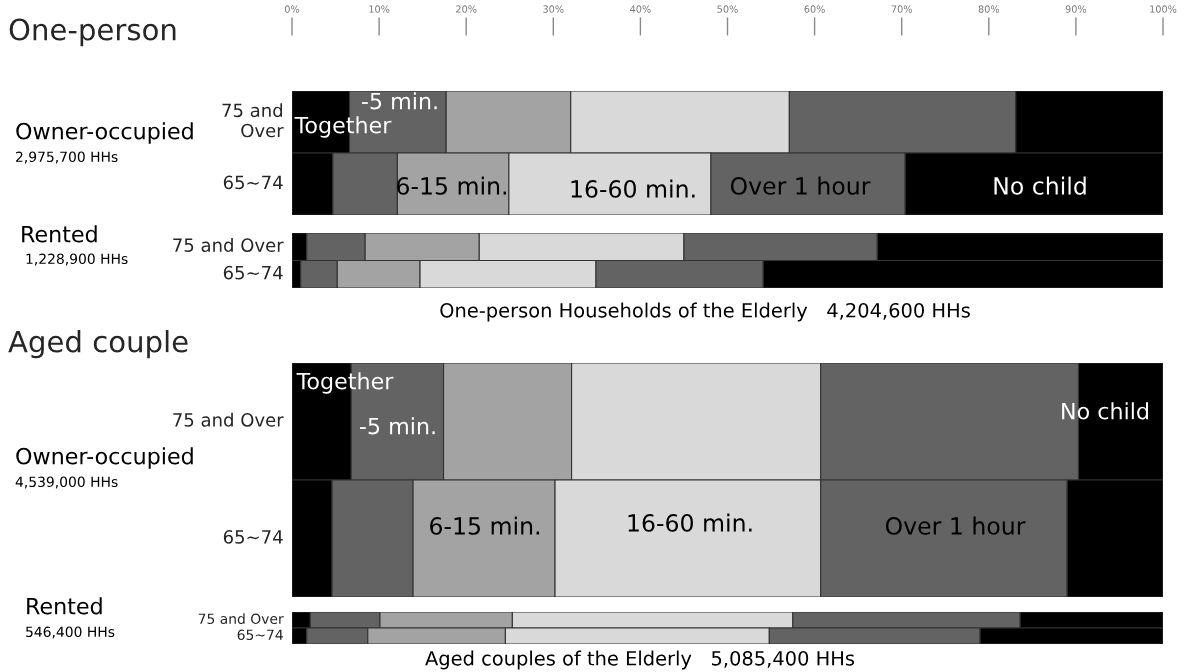  Describe the element at coordinates (466, 9) in the screenshot. I see `x-tick-label: 20%` at that location.